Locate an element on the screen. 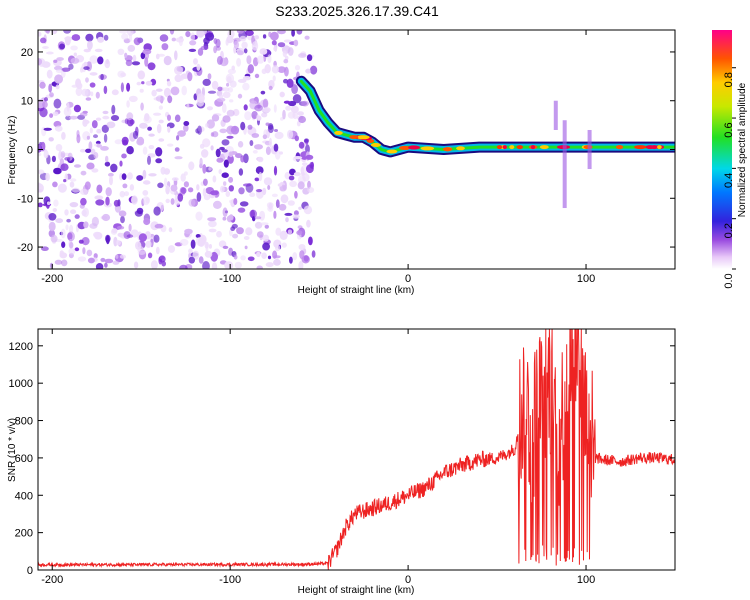  spectrogram-signal-track is located at coordinates (485, 142).